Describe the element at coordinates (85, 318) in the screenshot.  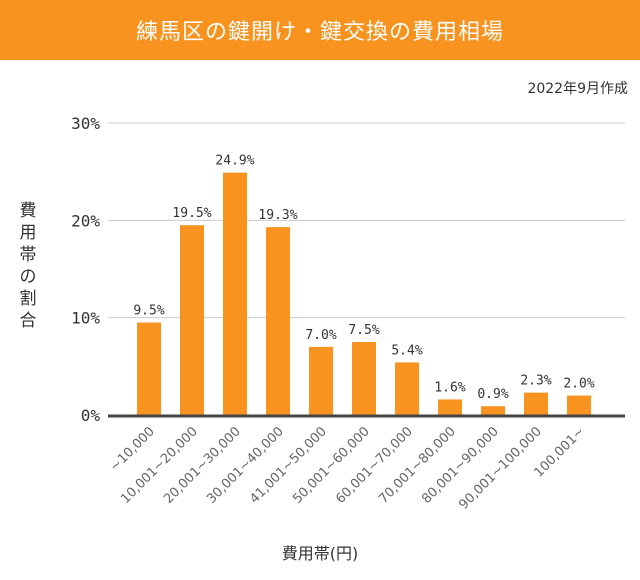
I see `y-tick-label: 10%` at that location.